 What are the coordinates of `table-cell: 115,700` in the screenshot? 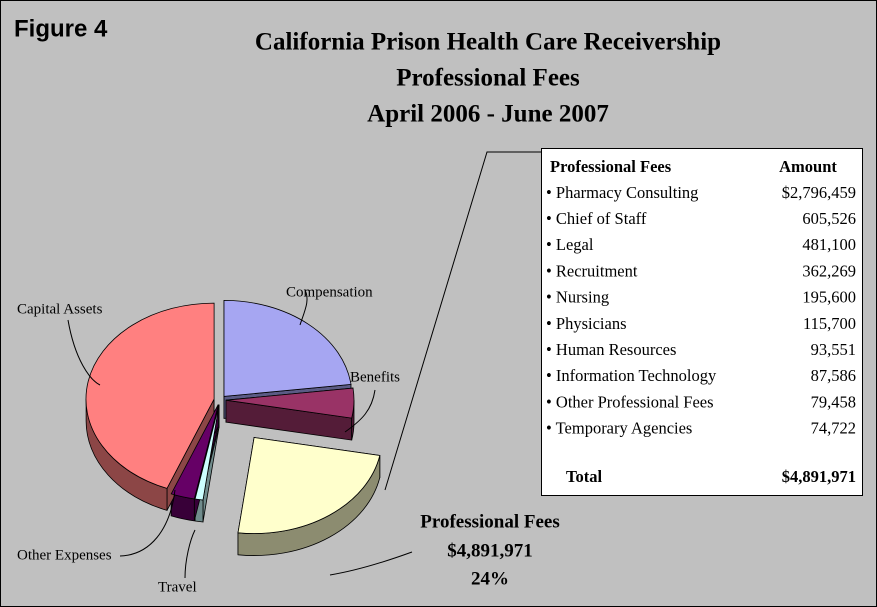 It's located at (829, 323).